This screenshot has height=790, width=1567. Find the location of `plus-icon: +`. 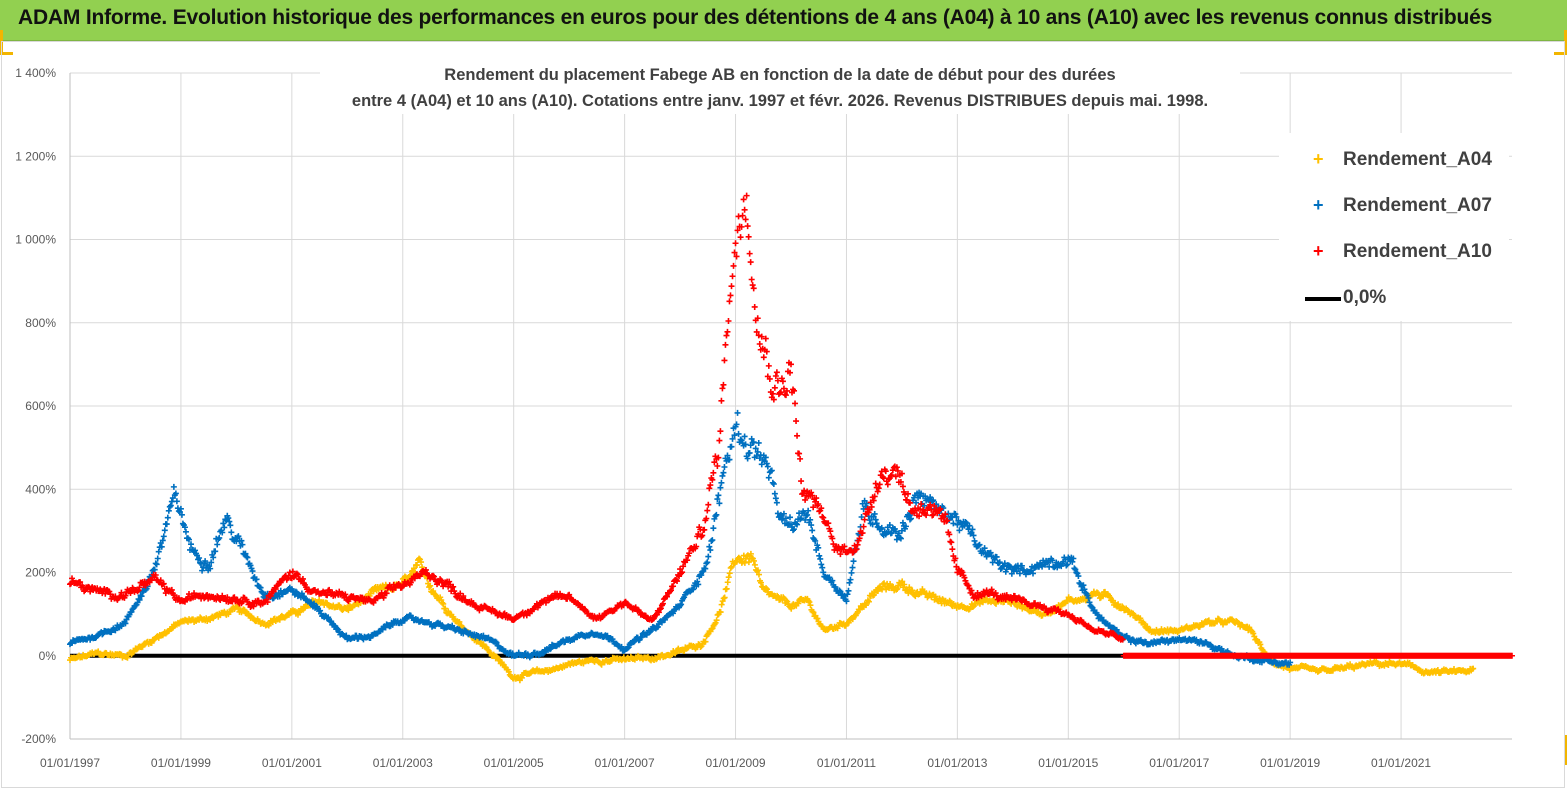

plus-icon: + is located at coordinates (1318, 205).